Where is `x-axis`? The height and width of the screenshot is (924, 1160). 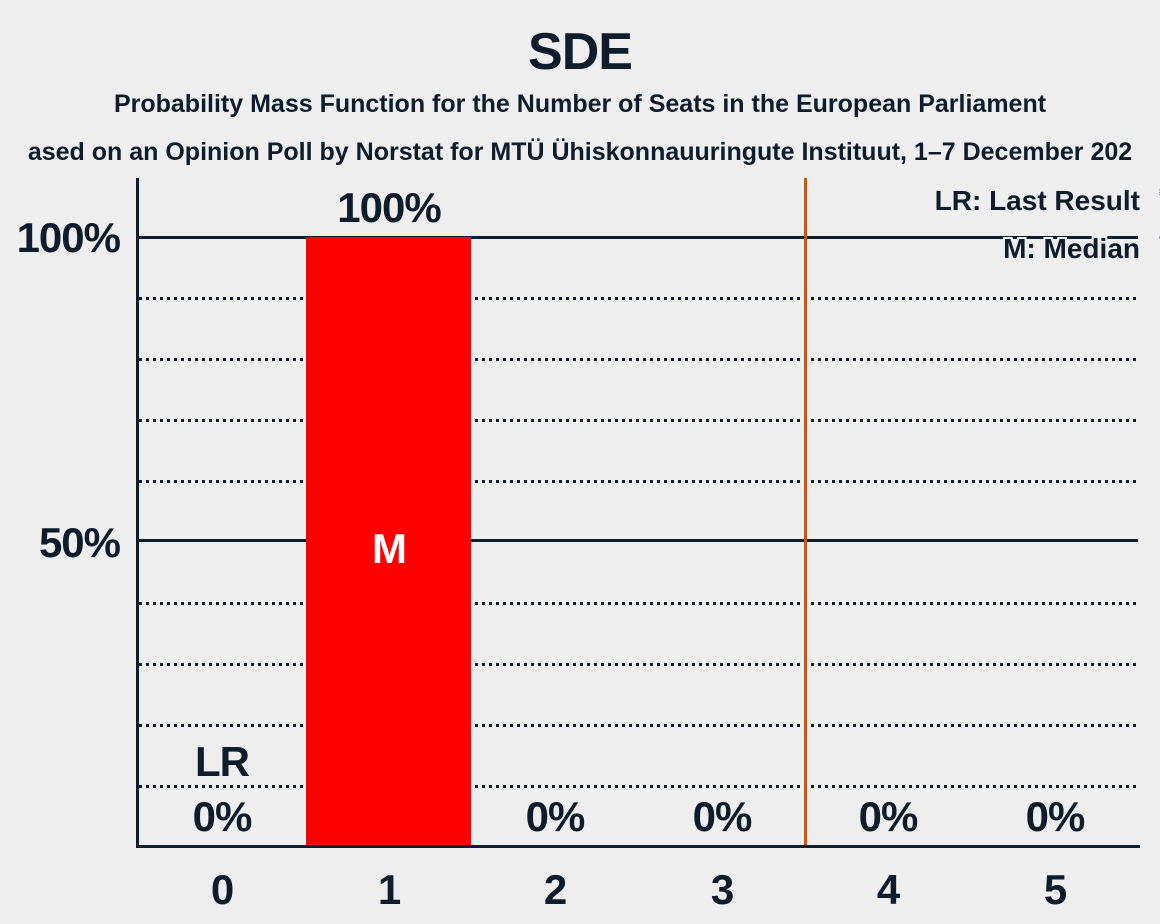 x-axis is located at coordinates (638, 846).